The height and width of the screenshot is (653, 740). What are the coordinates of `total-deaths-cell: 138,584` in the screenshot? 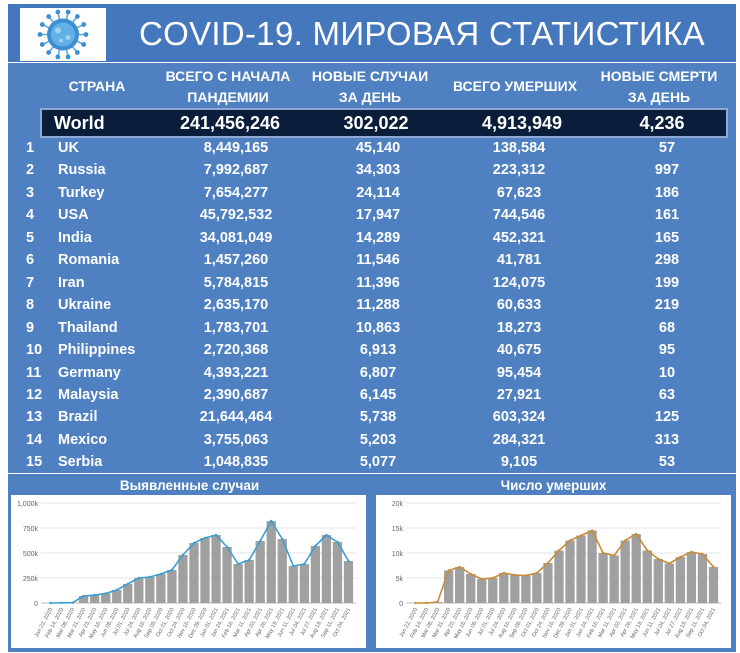 It's located at (519, 148).